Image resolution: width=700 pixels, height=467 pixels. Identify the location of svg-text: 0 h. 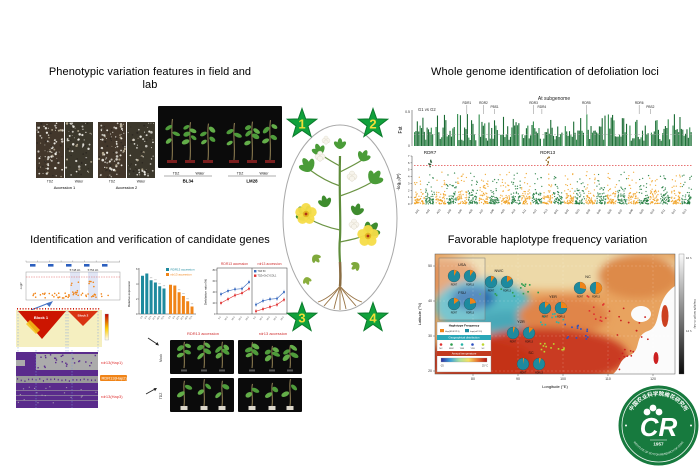
(170, 317).